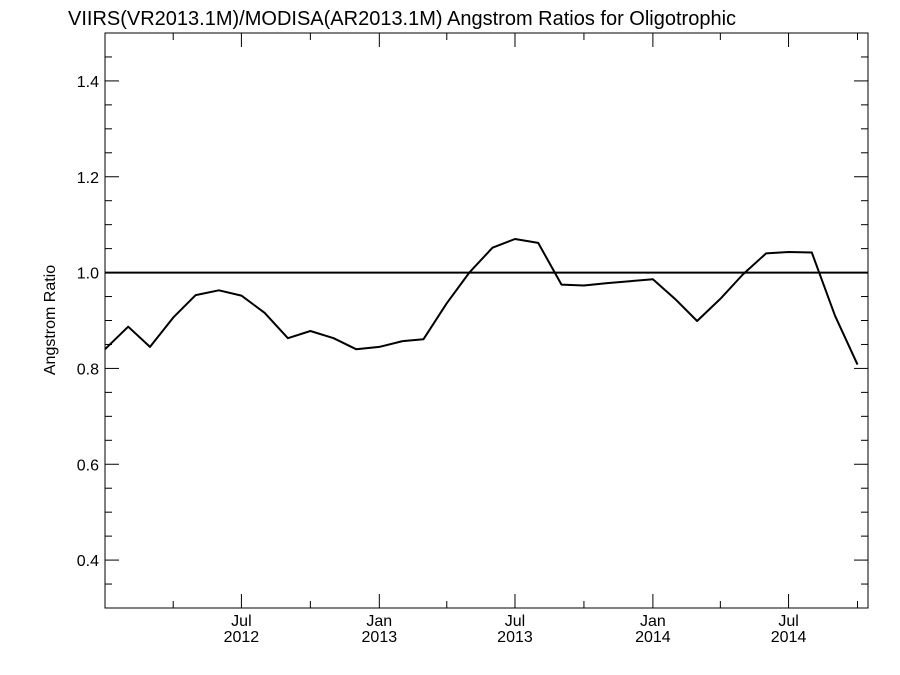 The width and height of the screenshot is (900, 675). Describe the element at coordinates (88, 369) in the screenshot. I see `y-tick-label: 0.8` at that location.